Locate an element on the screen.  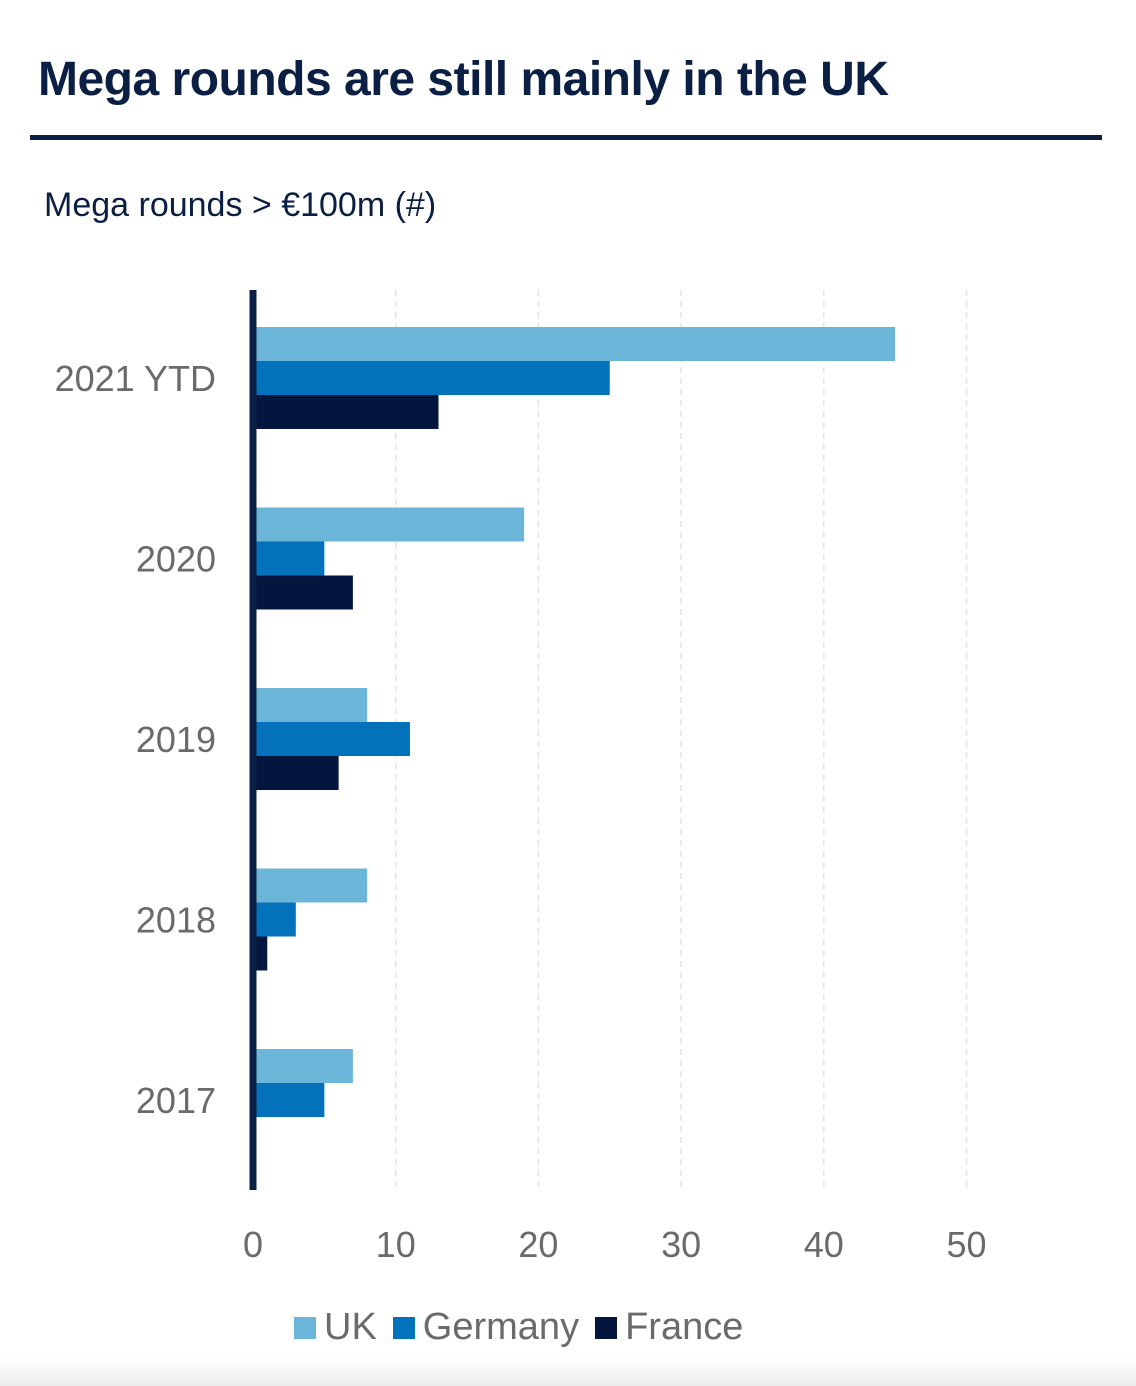
bar-france-2021-ytd is located at coordinates (346, 412).